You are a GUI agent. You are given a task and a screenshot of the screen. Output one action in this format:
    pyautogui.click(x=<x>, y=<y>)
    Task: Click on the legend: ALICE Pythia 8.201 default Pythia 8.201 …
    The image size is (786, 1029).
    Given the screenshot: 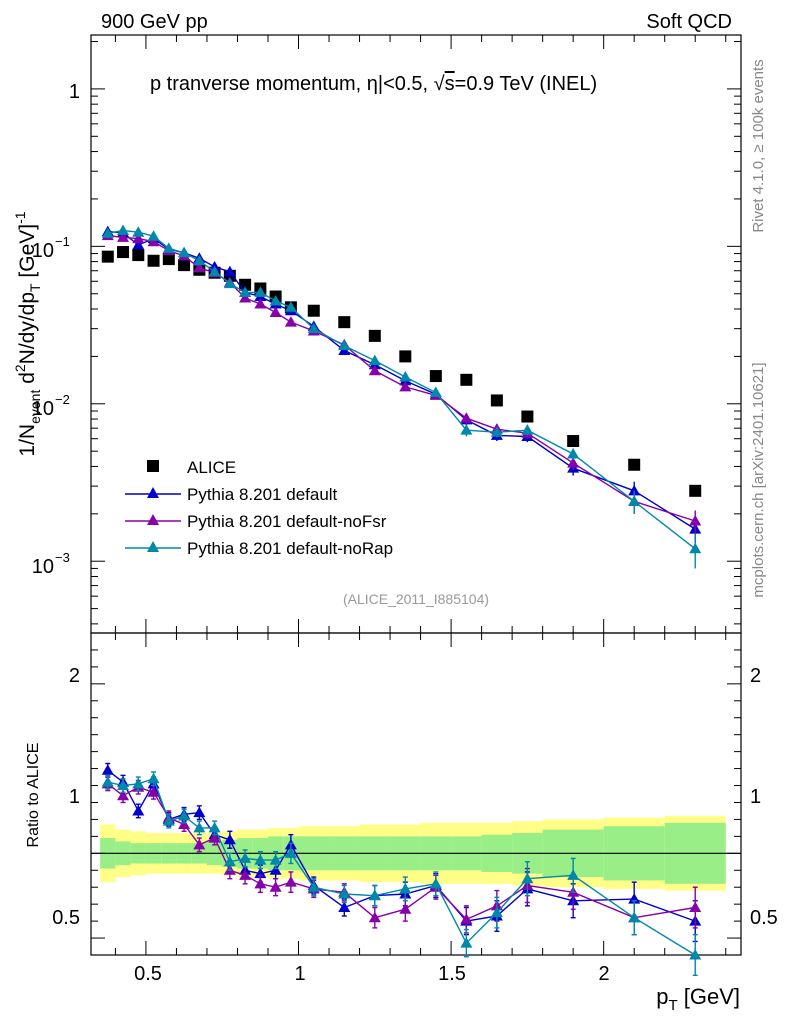 What is the action you would take?
    pyautogui.click(x=259, y=508)
    